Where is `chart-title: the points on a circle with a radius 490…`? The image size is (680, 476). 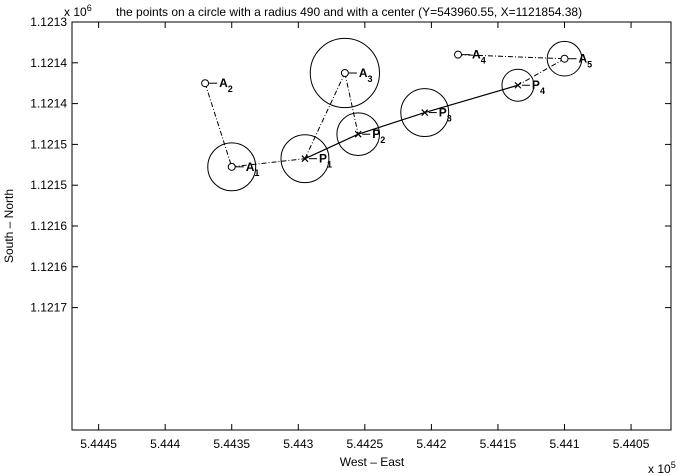 chart-title: the points on a circle with a radius 490… is located at coordinates (349, 12).